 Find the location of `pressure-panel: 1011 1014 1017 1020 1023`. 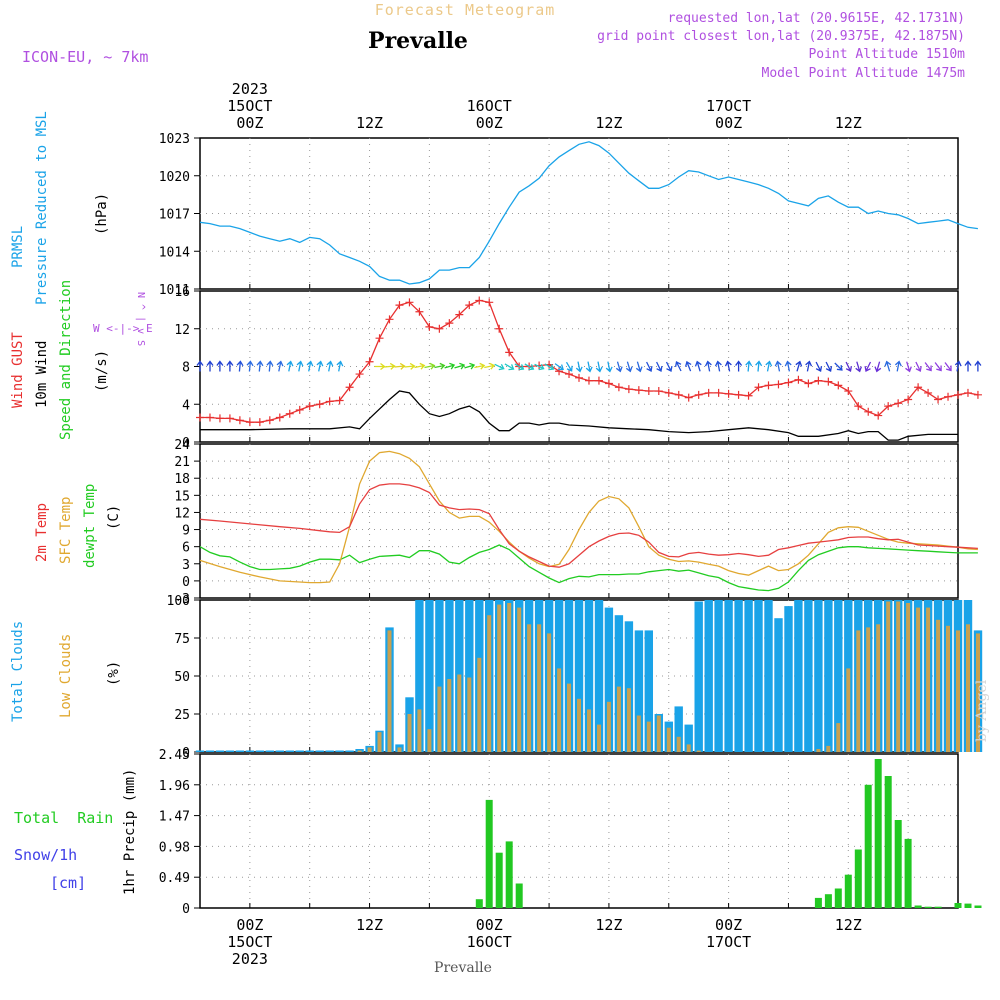

pressure-panel: 1011 1014 1017 1020 1023 is located at coordinates (568, 215).